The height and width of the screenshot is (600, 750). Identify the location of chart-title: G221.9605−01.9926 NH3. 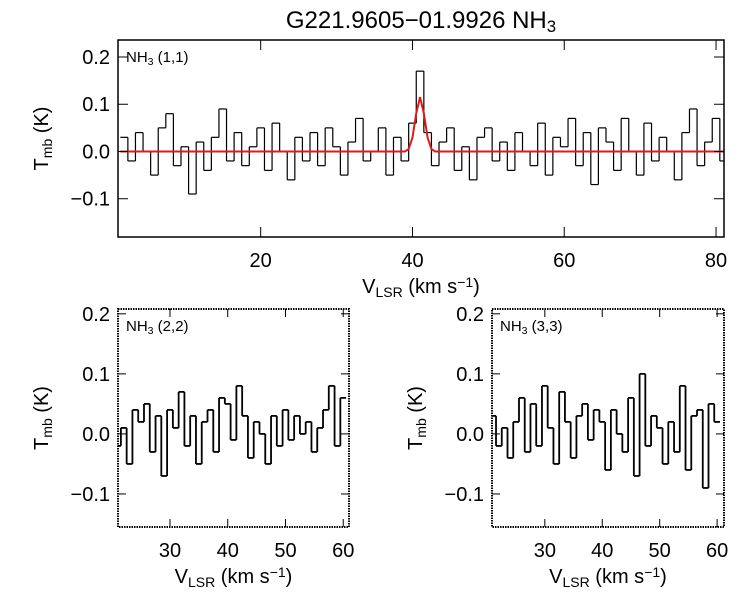
(421, 21).